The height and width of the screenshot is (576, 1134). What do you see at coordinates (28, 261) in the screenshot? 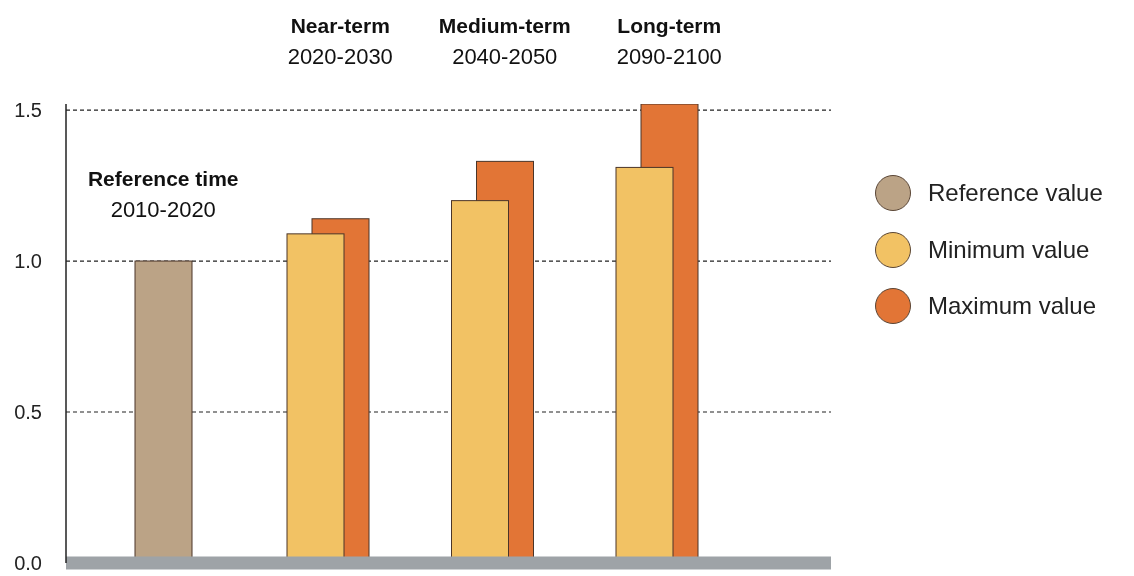
I see `y-tick-label: 1.0` at bounding box center [28, 261].